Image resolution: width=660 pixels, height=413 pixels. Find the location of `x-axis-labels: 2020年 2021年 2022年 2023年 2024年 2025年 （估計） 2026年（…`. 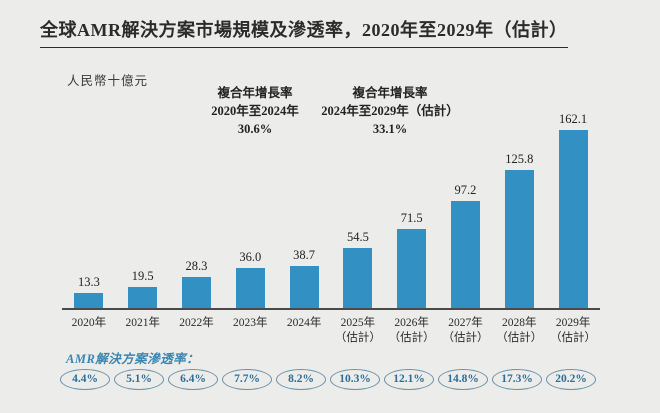

x-axis-labels: 2020年 2021年 2022年 2023年 2024年 2025年 （估計） 2026年（… is located at coordinates (331, 331).